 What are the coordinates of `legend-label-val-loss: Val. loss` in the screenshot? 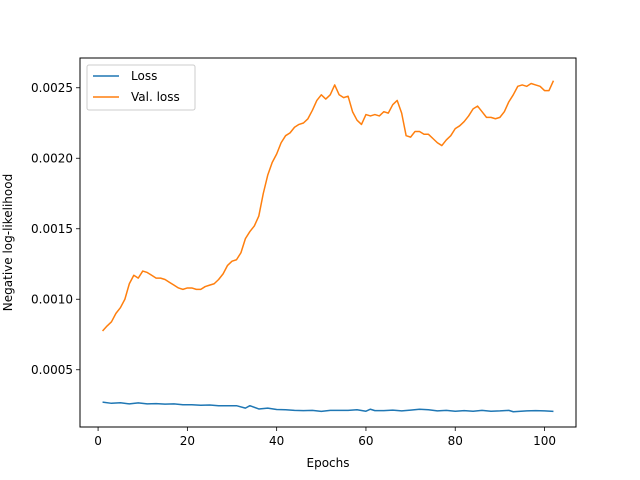 It's located at (155, 97).